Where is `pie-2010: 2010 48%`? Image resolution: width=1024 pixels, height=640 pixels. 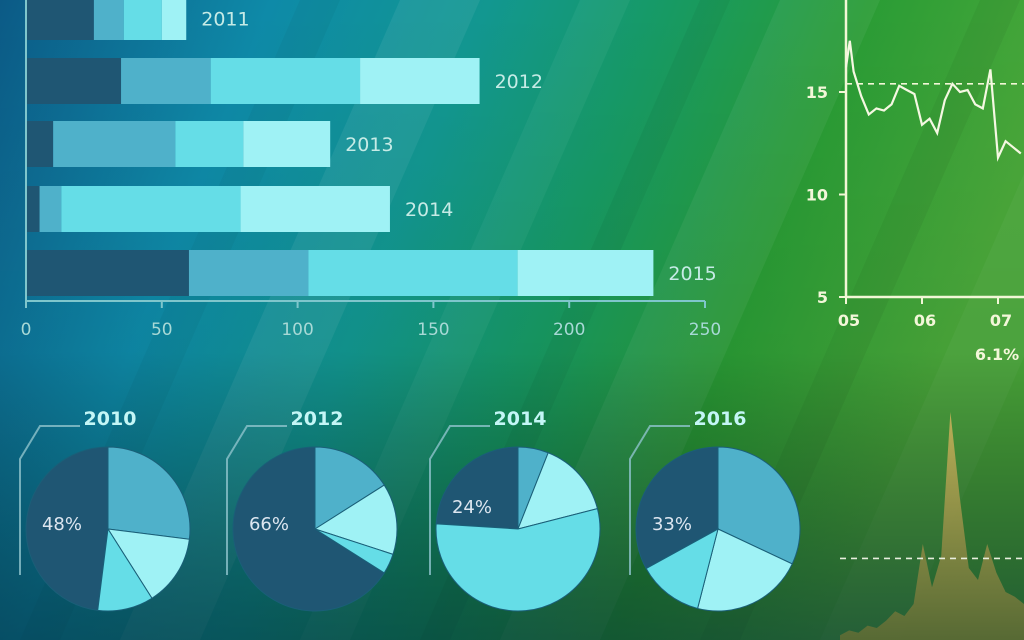 pie-2010: 2010 48% is located at coordinates (105, 510).